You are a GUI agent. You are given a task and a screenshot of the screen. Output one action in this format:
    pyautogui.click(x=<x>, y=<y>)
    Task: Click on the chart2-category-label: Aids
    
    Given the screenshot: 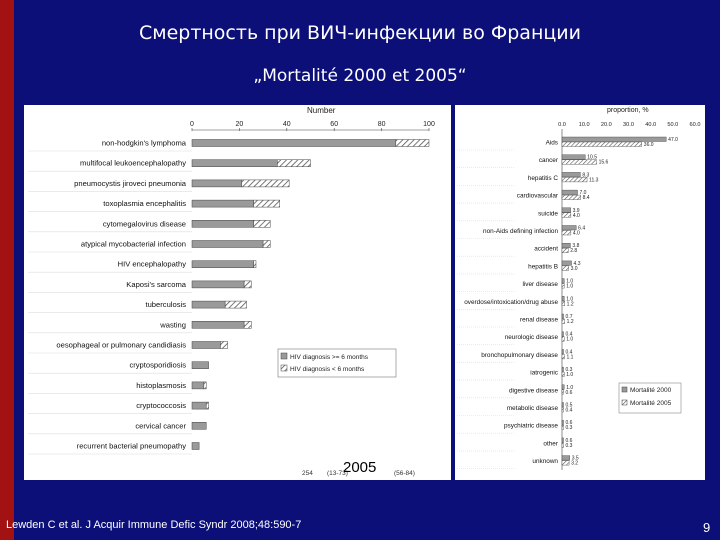 What is the action you would take?
    pyautogui.click(x=552, y=143)
    